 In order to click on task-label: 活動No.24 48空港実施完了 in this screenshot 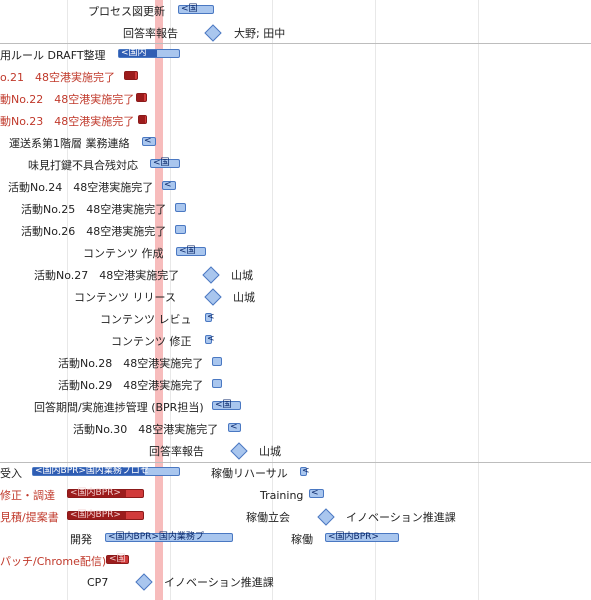, I will do `click(81, 187)`.